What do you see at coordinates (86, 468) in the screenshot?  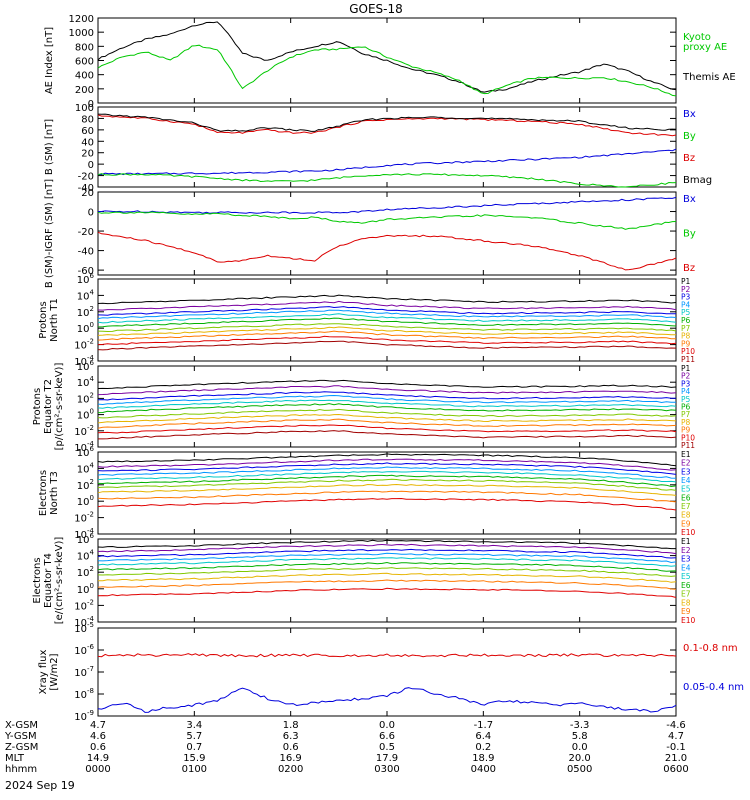 I see `y-tick-label: 10⁴` at bounding box center [86, 468].